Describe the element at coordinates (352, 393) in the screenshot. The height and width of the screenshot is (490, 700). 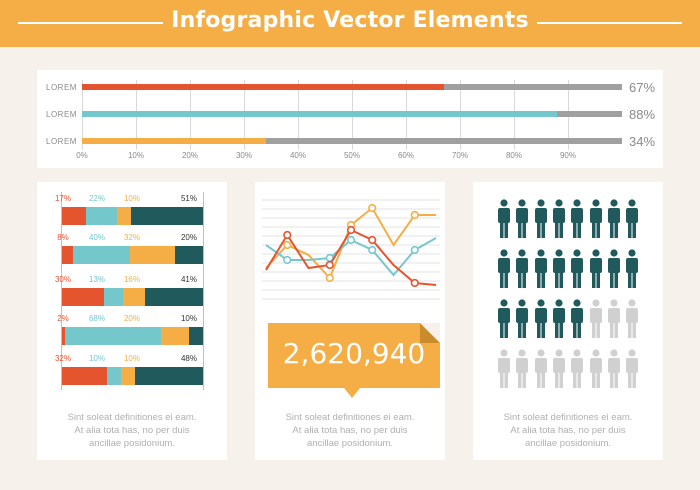
I see `callout-pointer` at that location.